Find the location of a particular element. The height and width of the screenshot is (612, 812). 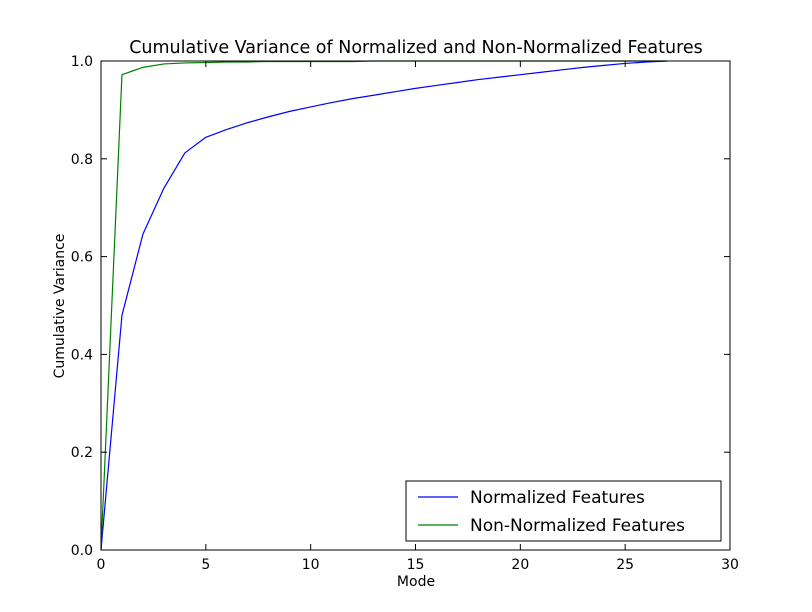

x-tick-label: 25 is located at coordinates (625, 565).